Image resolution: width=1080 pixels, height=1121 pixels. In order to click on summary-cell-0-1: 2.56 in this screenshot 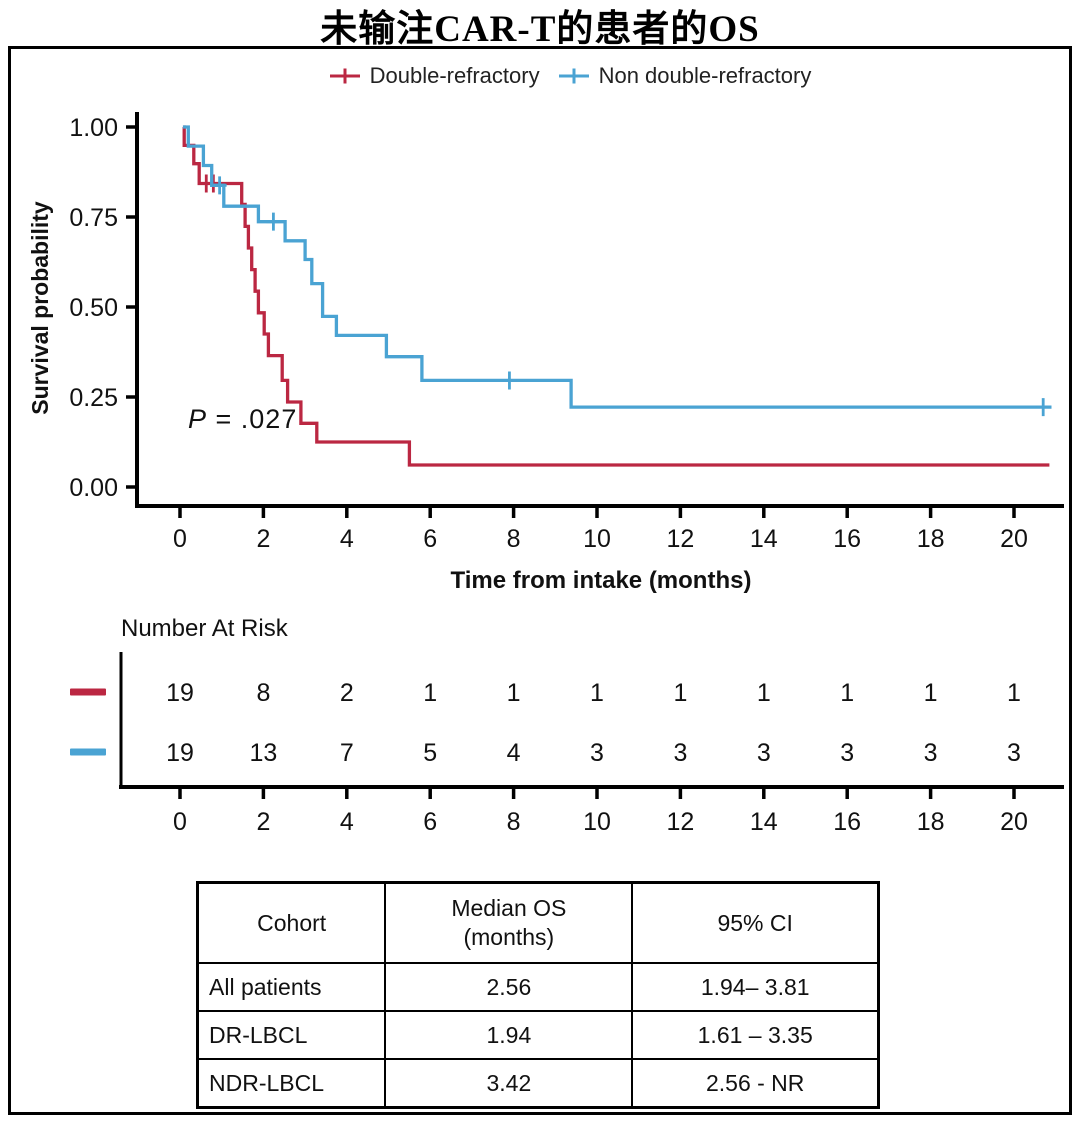, I will do `click(509, 987)`.